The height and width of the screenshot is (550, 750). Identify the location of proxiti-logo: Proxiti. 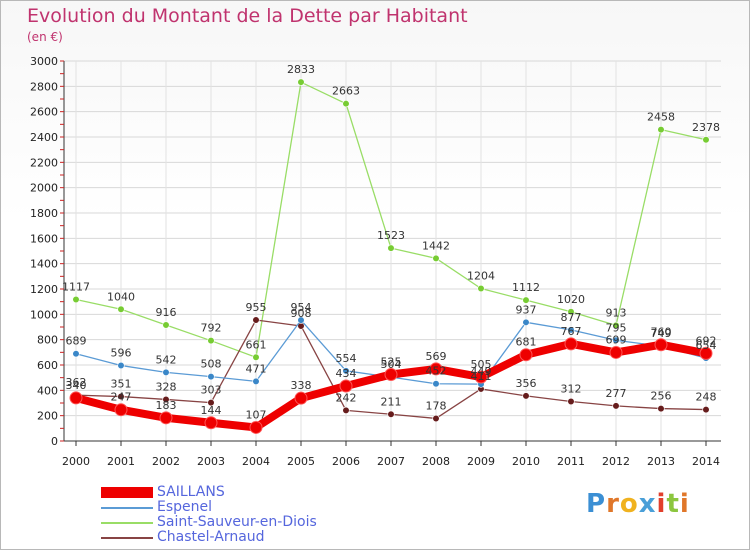
(638, 504).